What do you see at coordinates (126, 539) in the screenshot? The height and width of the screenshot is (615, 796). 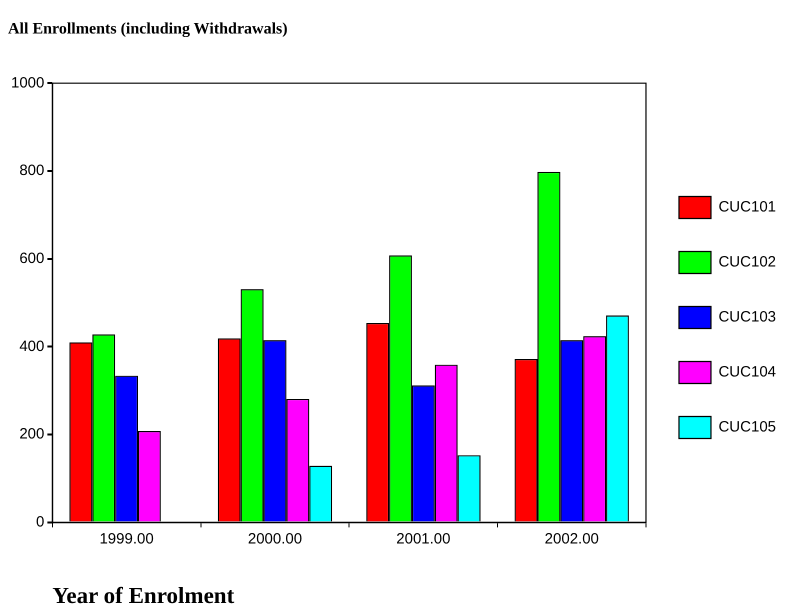 I see `x-tick-label: 1999.00` at bounding box center [126, 539].